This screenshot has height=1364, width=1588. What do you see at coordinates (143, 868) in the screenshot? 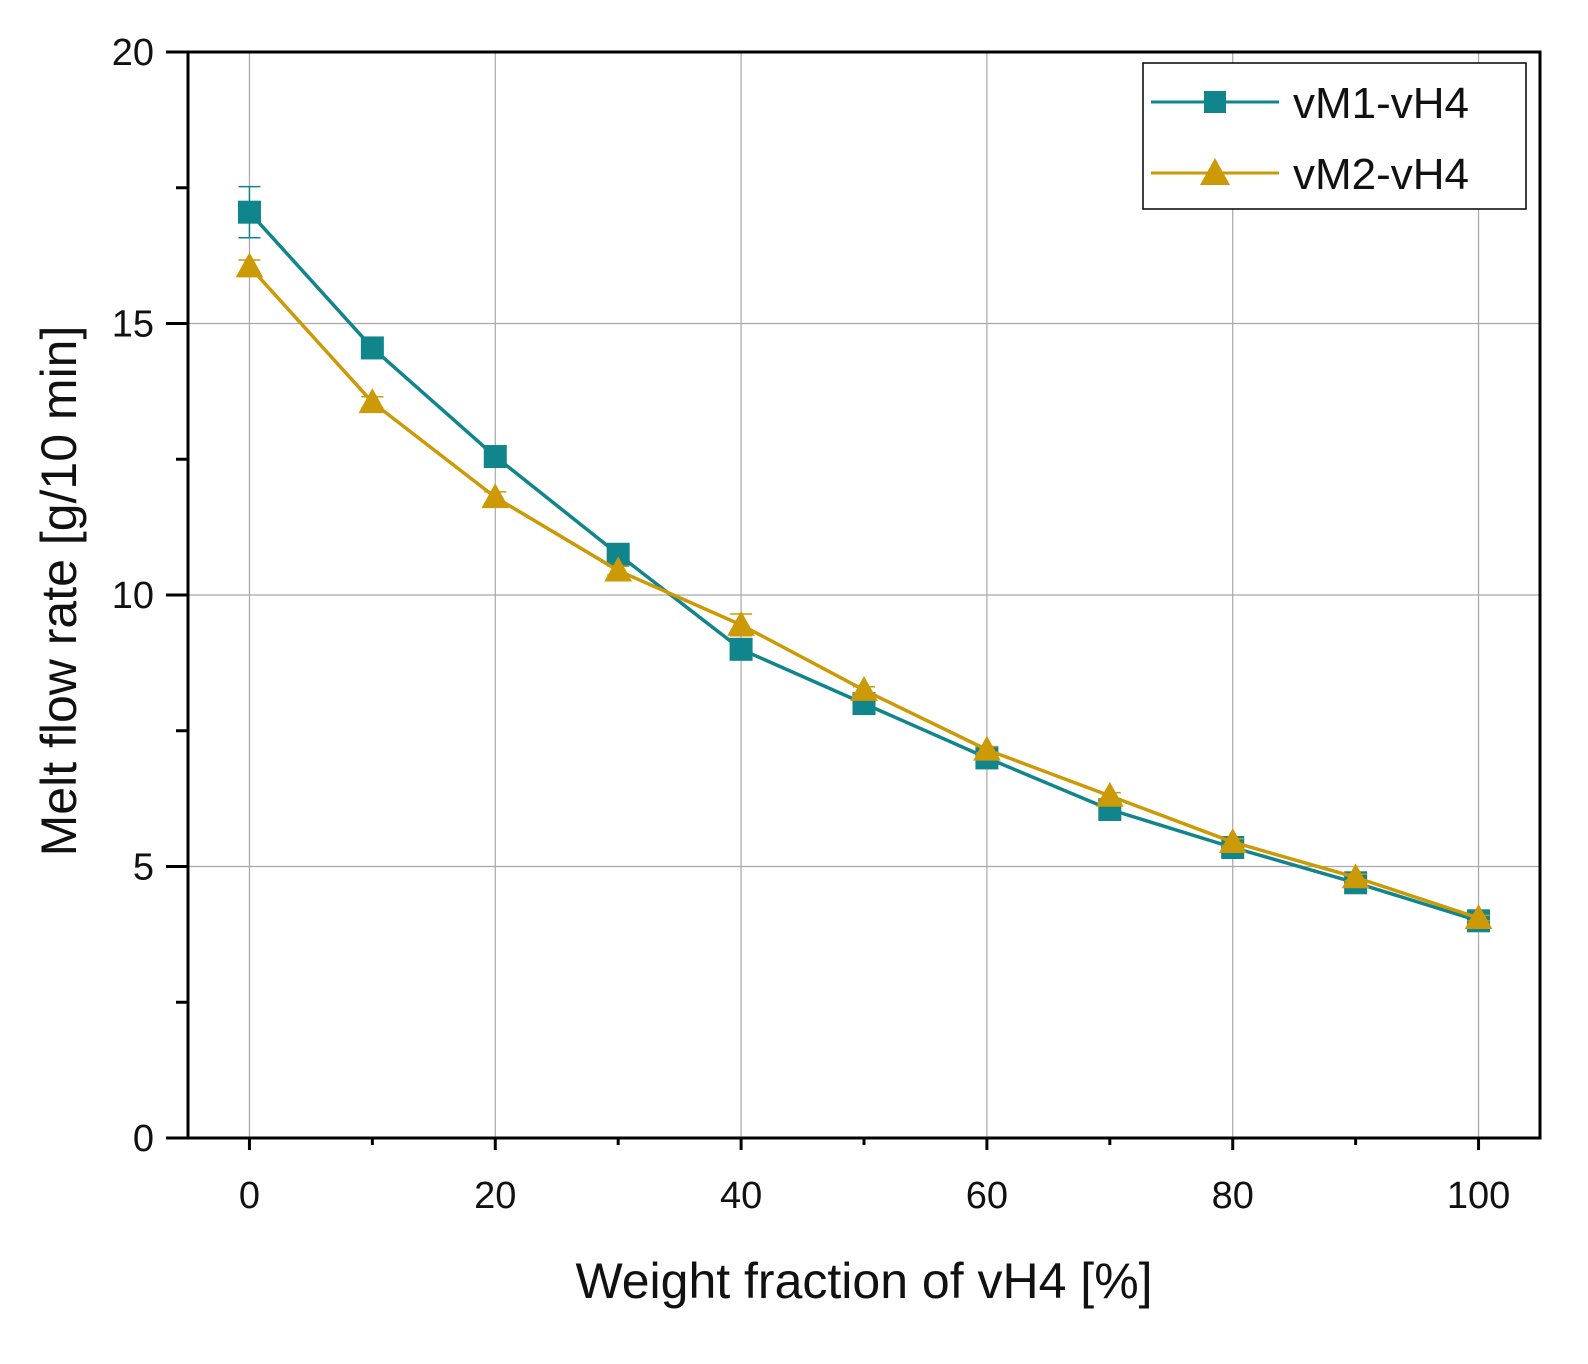
I see `y-tick-label: 5` at bounding box center [143, 868].